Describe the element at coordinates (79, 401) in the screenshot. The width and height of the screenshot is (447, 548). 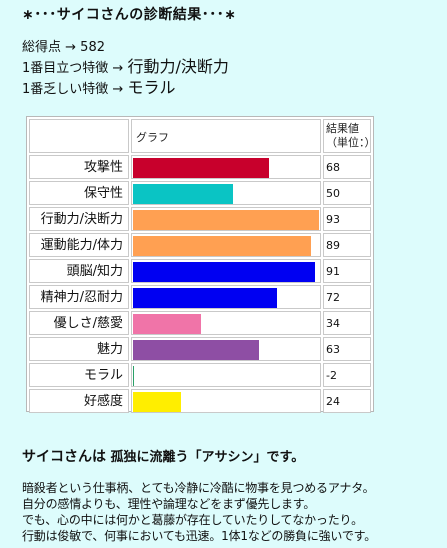
I see `category-label: 好感度` at that location.